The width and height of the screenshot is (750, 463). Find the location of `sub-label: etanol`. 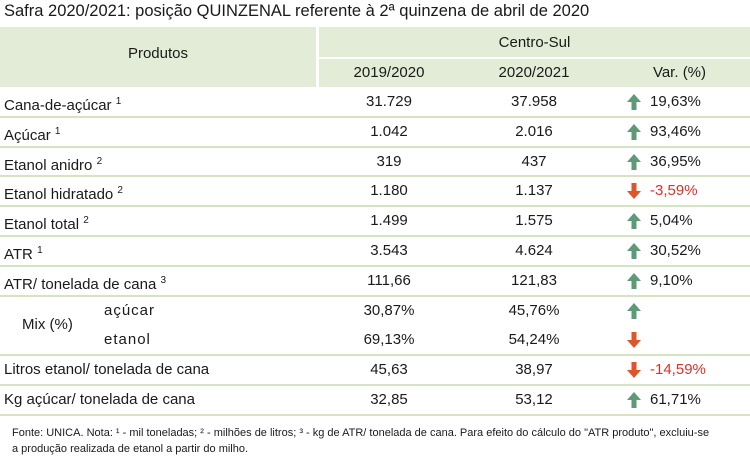

sub-label: etanol is located at coordinates (127, 340).